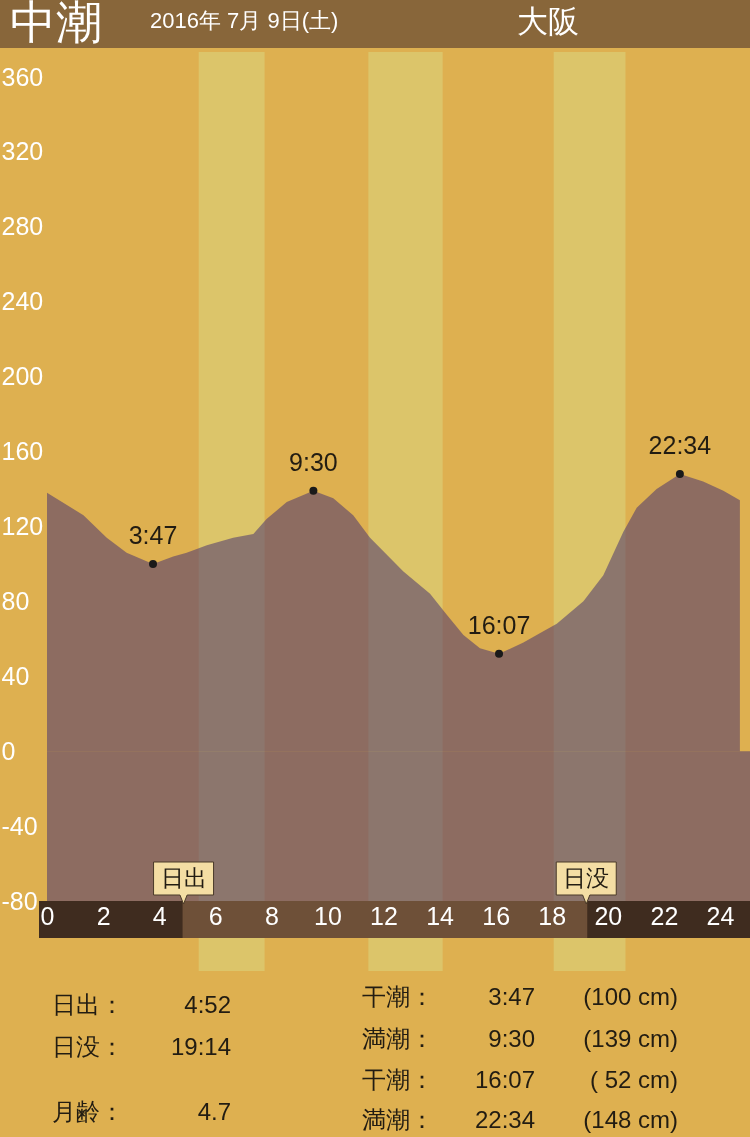 Image resolution: width=750 pixels, height=1137 pixels. What do you see at coordinates (633, 1079) in the screenshot?
I see `text: ( 52 cm)` at bounding box center [633, 1079].